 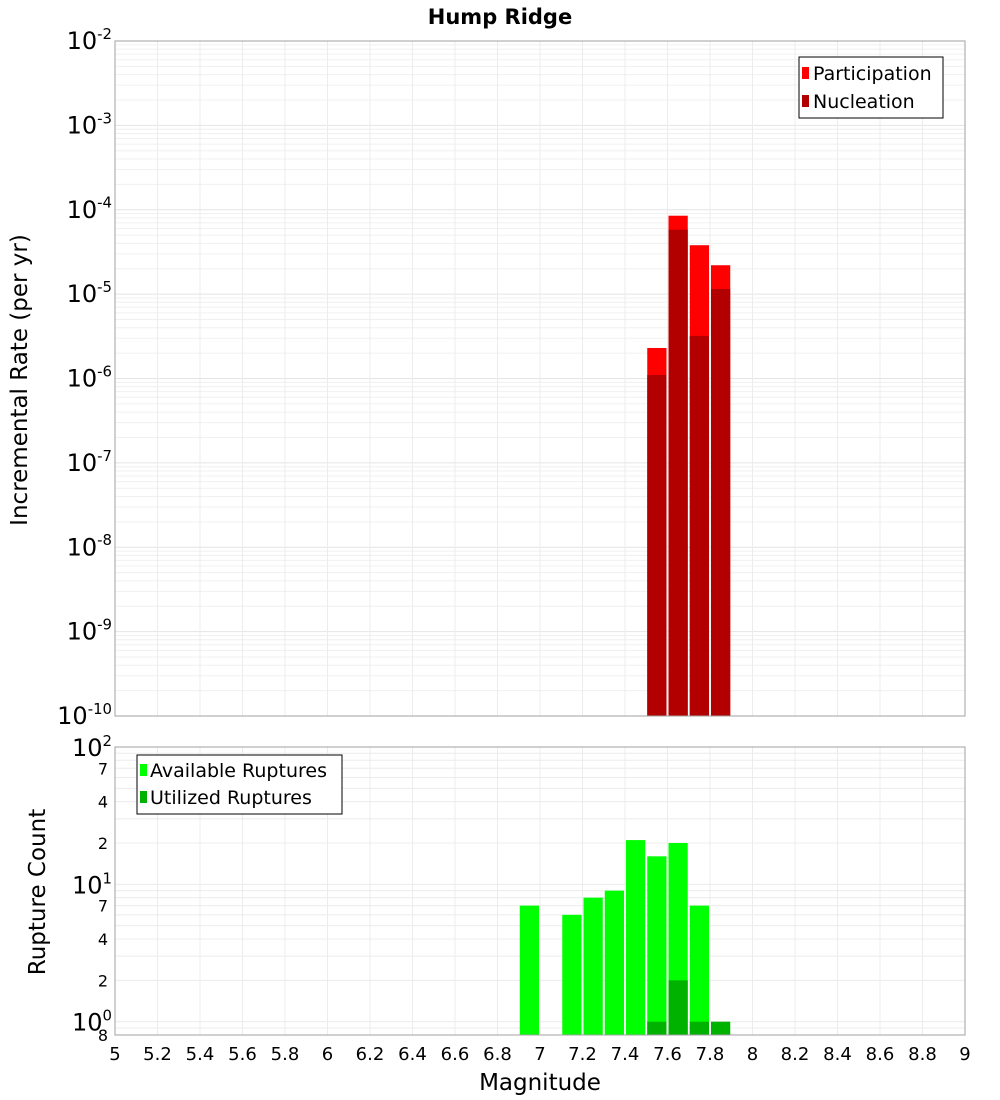 I want to click on x-tick-label: 6.6, so click(x=455, y=1054).